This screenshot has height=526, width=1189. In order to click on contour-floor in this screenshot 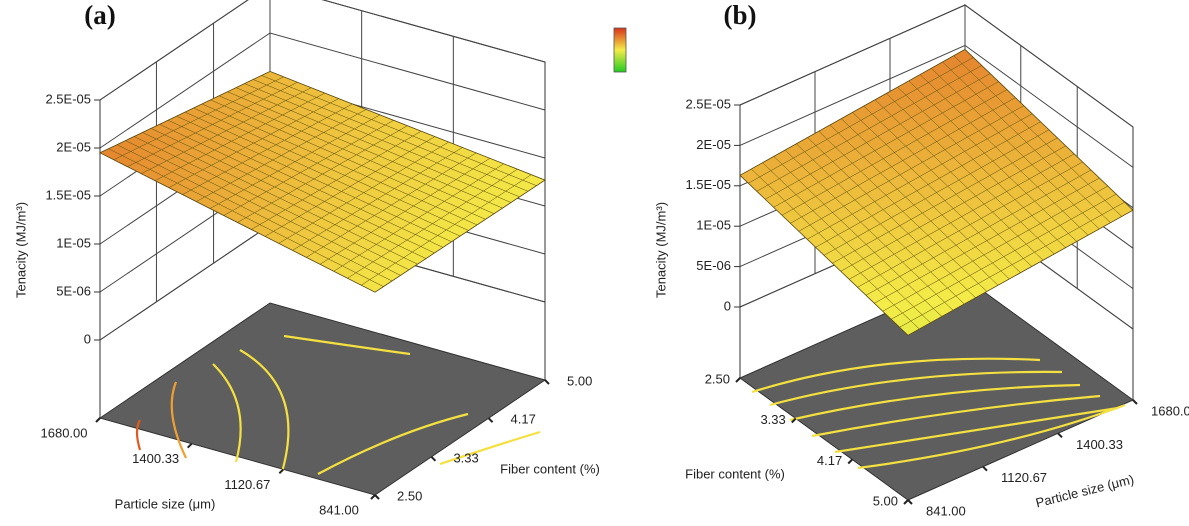, I will do `click(322, 399)`.